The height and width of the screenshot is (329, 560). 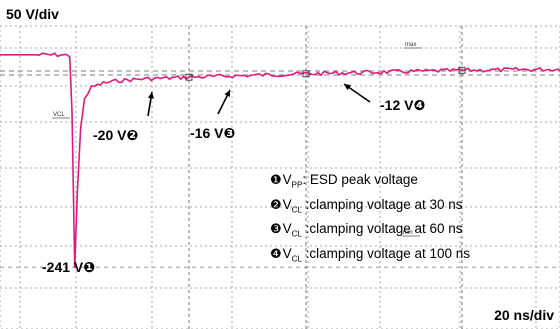 What do you see at coordinates (370, 255) in the screenshot?
I see `legend-item-vcl-100ns: ❹VCL :clamping voltage at 100 ns` at bounding box center [370, 255].